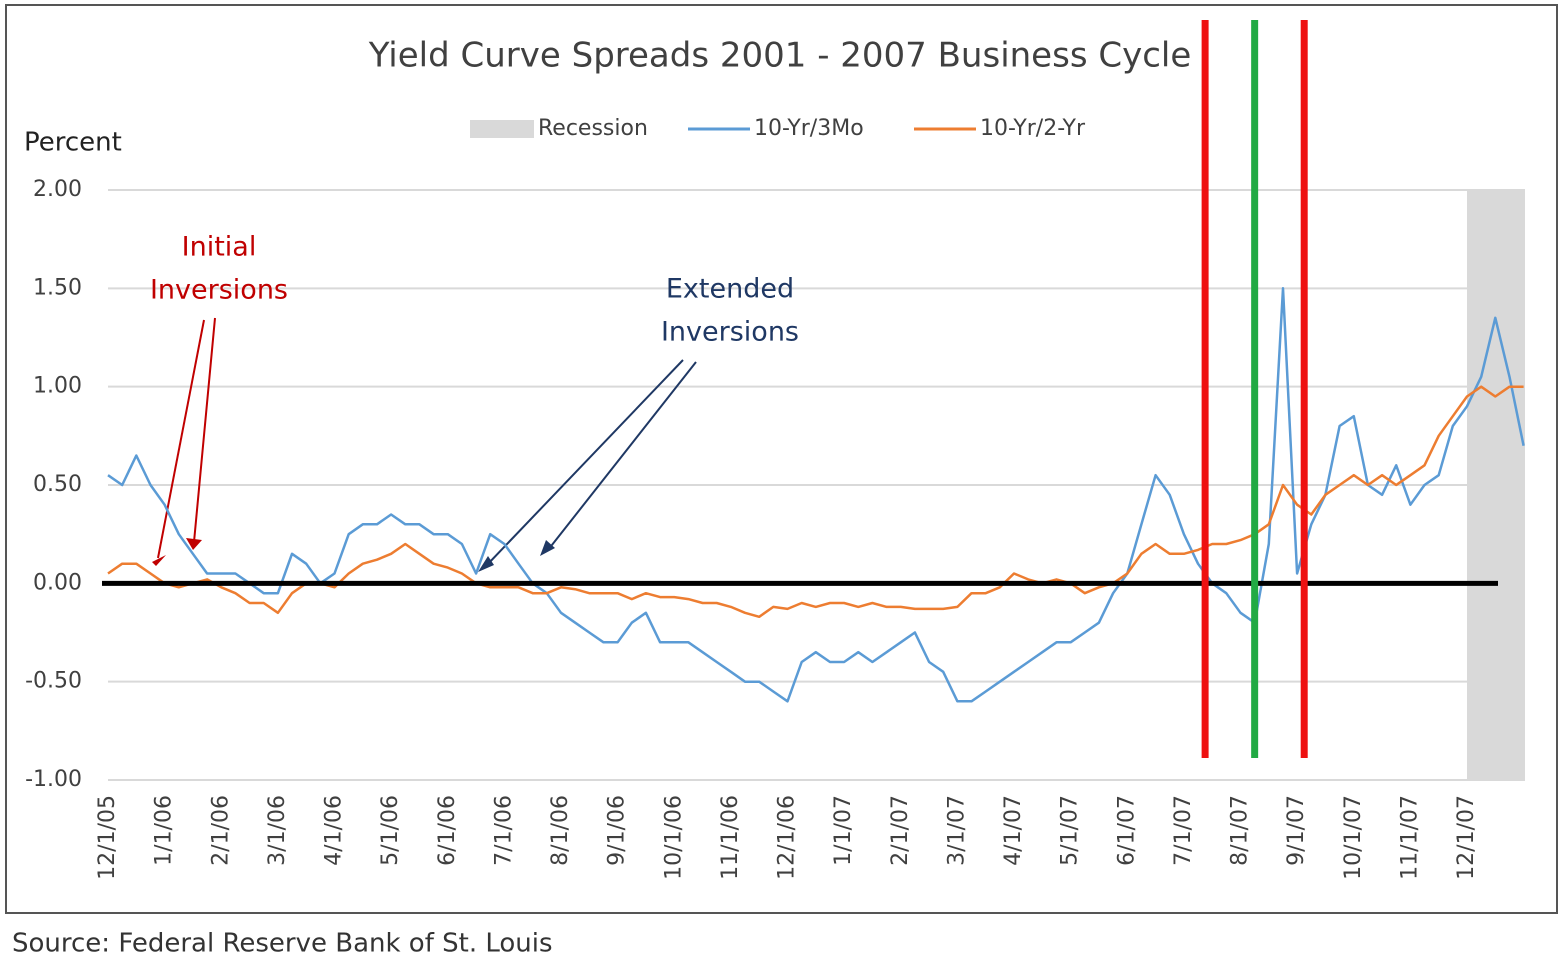  I want to click on x-tick-label: 7/1/07, so click(1183, 830).